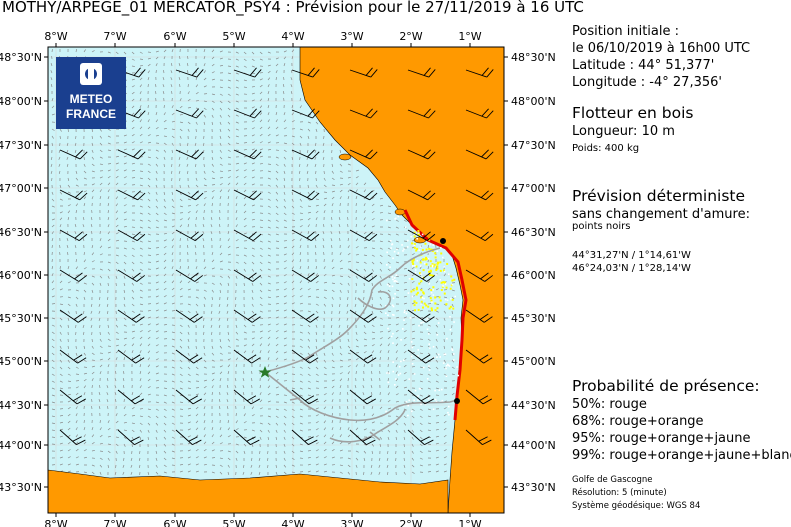 The height and width of the screenshot is (527, 791). What do you see at coordinates (626, 31) in the screenshot?
I see `initial-heading: Position initiale :` at bounding box center [626, 31].